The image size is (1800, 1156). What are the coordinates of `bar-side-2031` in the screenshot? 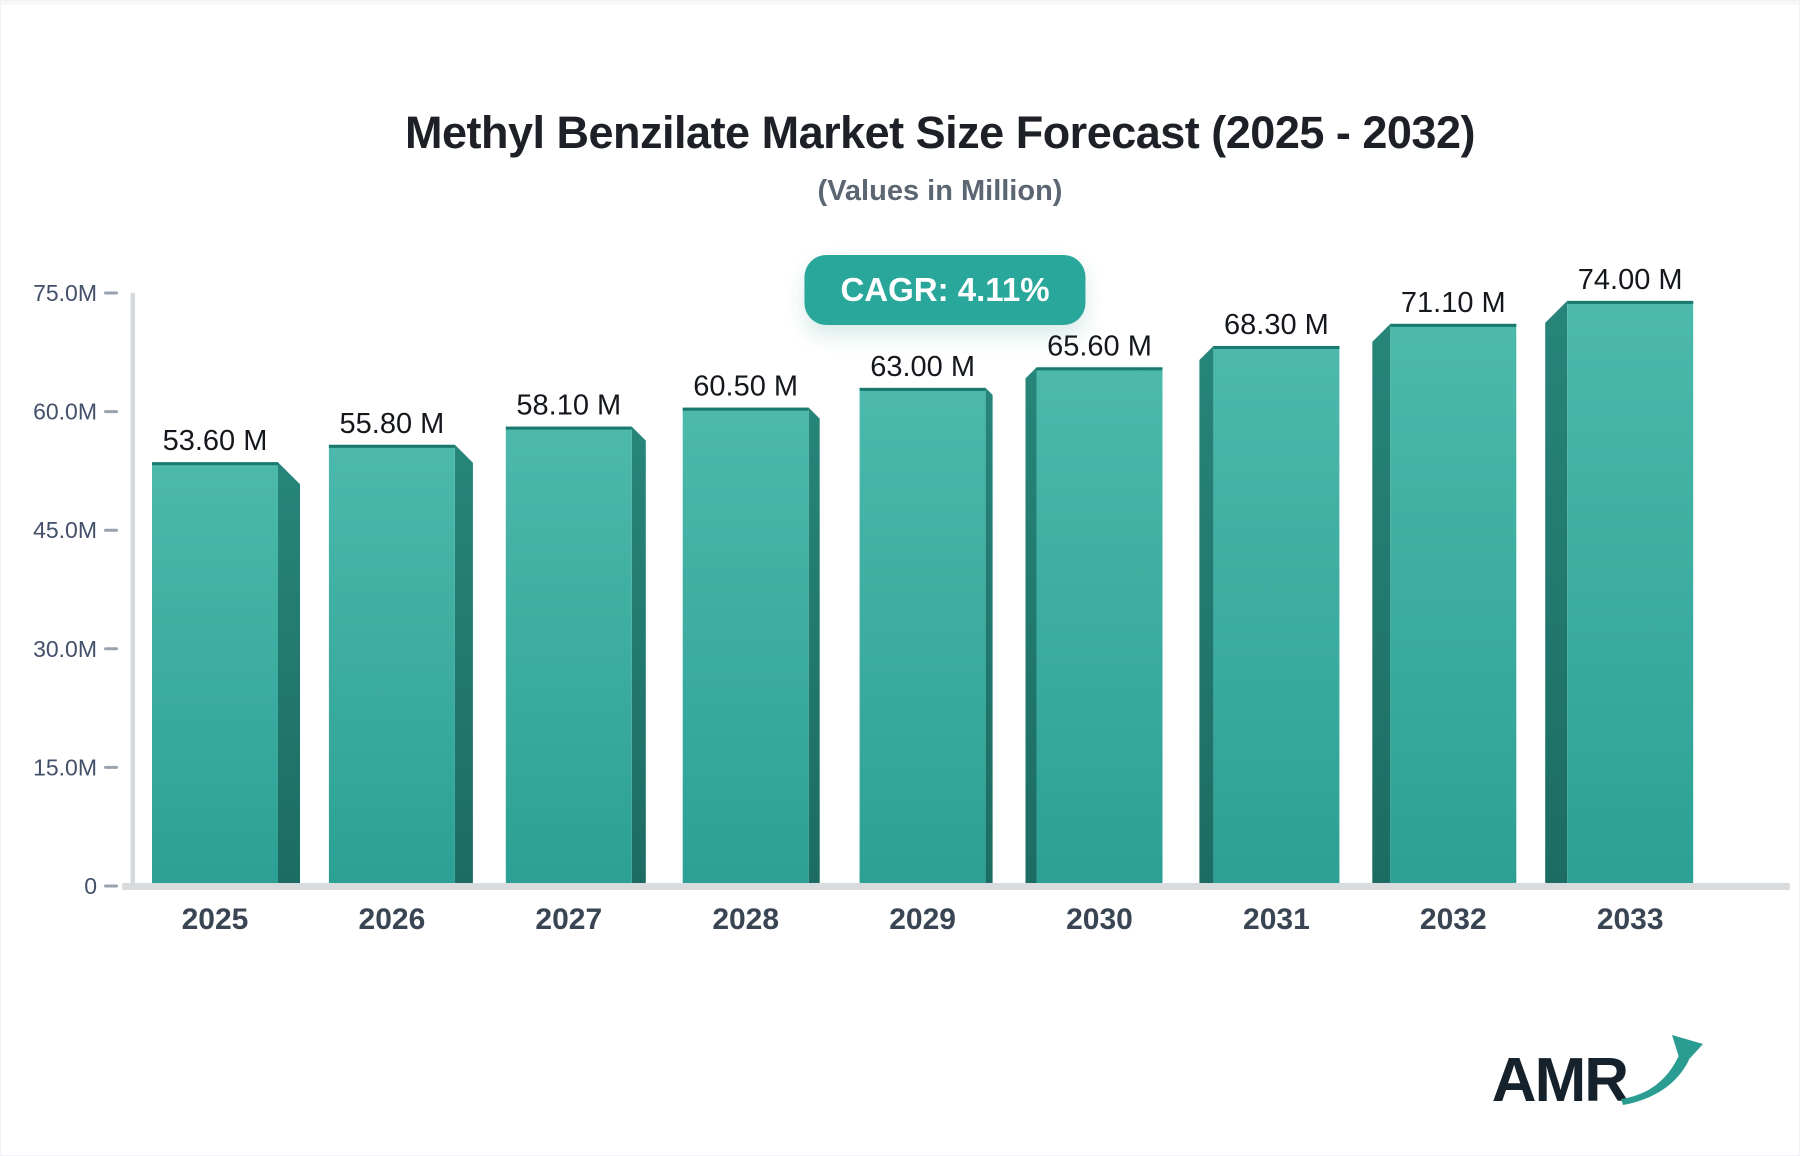 It's located at (1206, 615).